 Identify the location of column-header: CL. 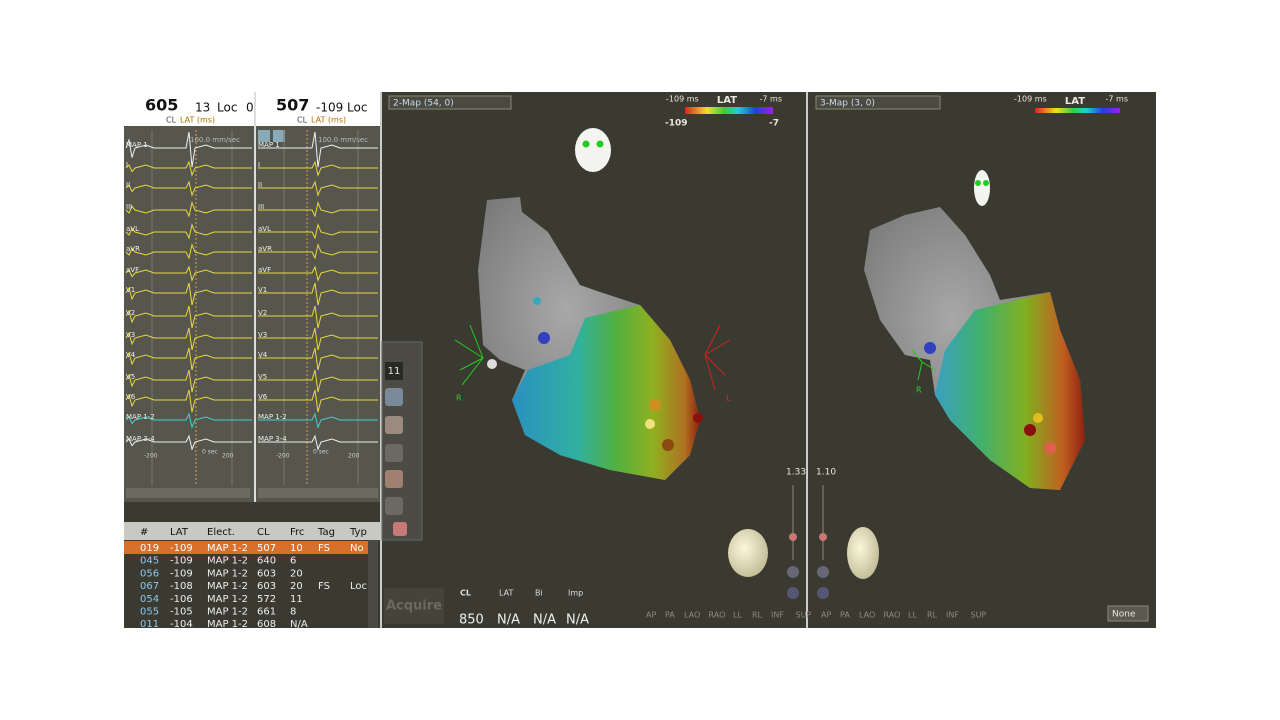
(263, 532).